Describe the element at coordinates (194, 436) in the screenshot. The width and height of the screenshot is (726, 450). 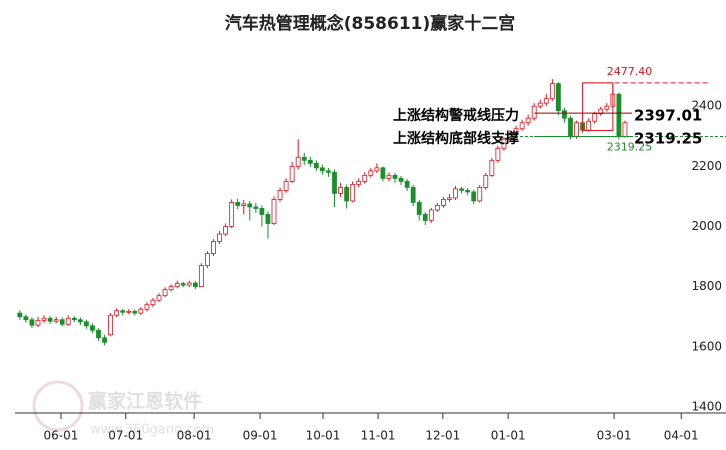
I see `x-tick-label: 08-01` at that location.